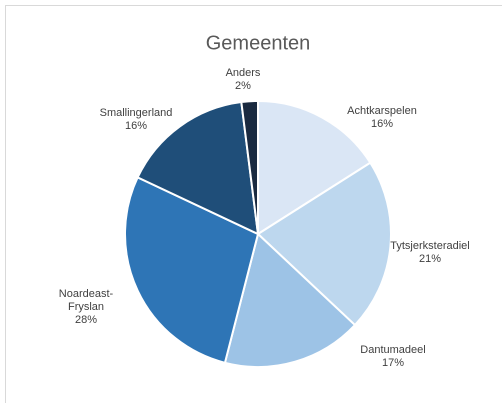  Describe the element at coordinates (243, 73) in the screenshot. I see `slice-label: Anders` at that location.